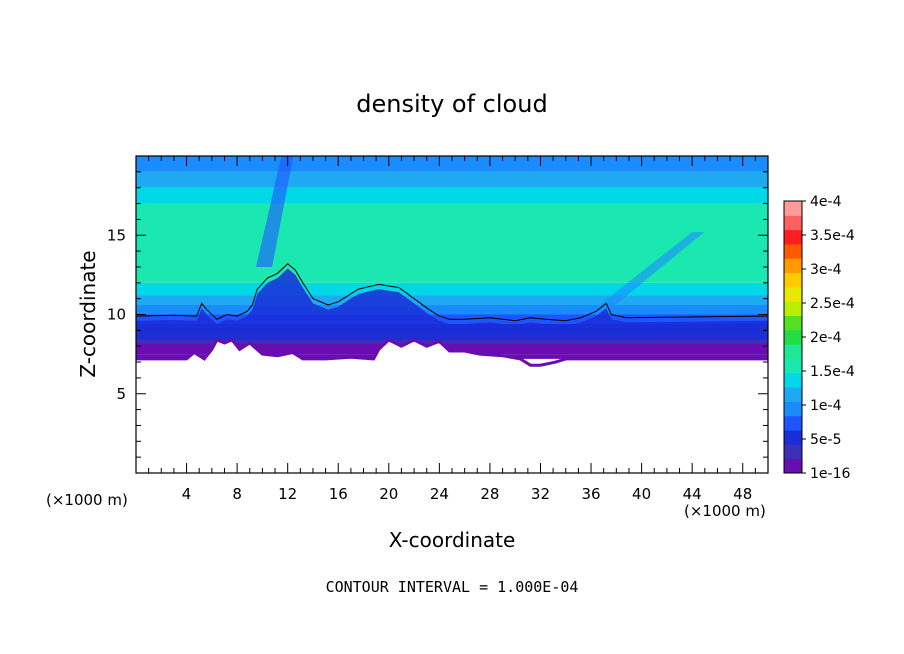 This screenshot has height=654, width=904. Describe the element at coordinates (187, 494) in the screenshot. I see `x-tick-label: 4` at that location.